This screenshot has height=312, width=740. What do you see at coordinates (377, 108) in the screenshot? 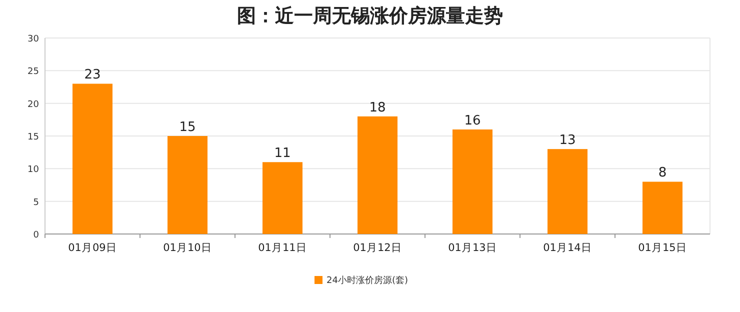
I see `data-label: 18` at bounding box center [377, 108].